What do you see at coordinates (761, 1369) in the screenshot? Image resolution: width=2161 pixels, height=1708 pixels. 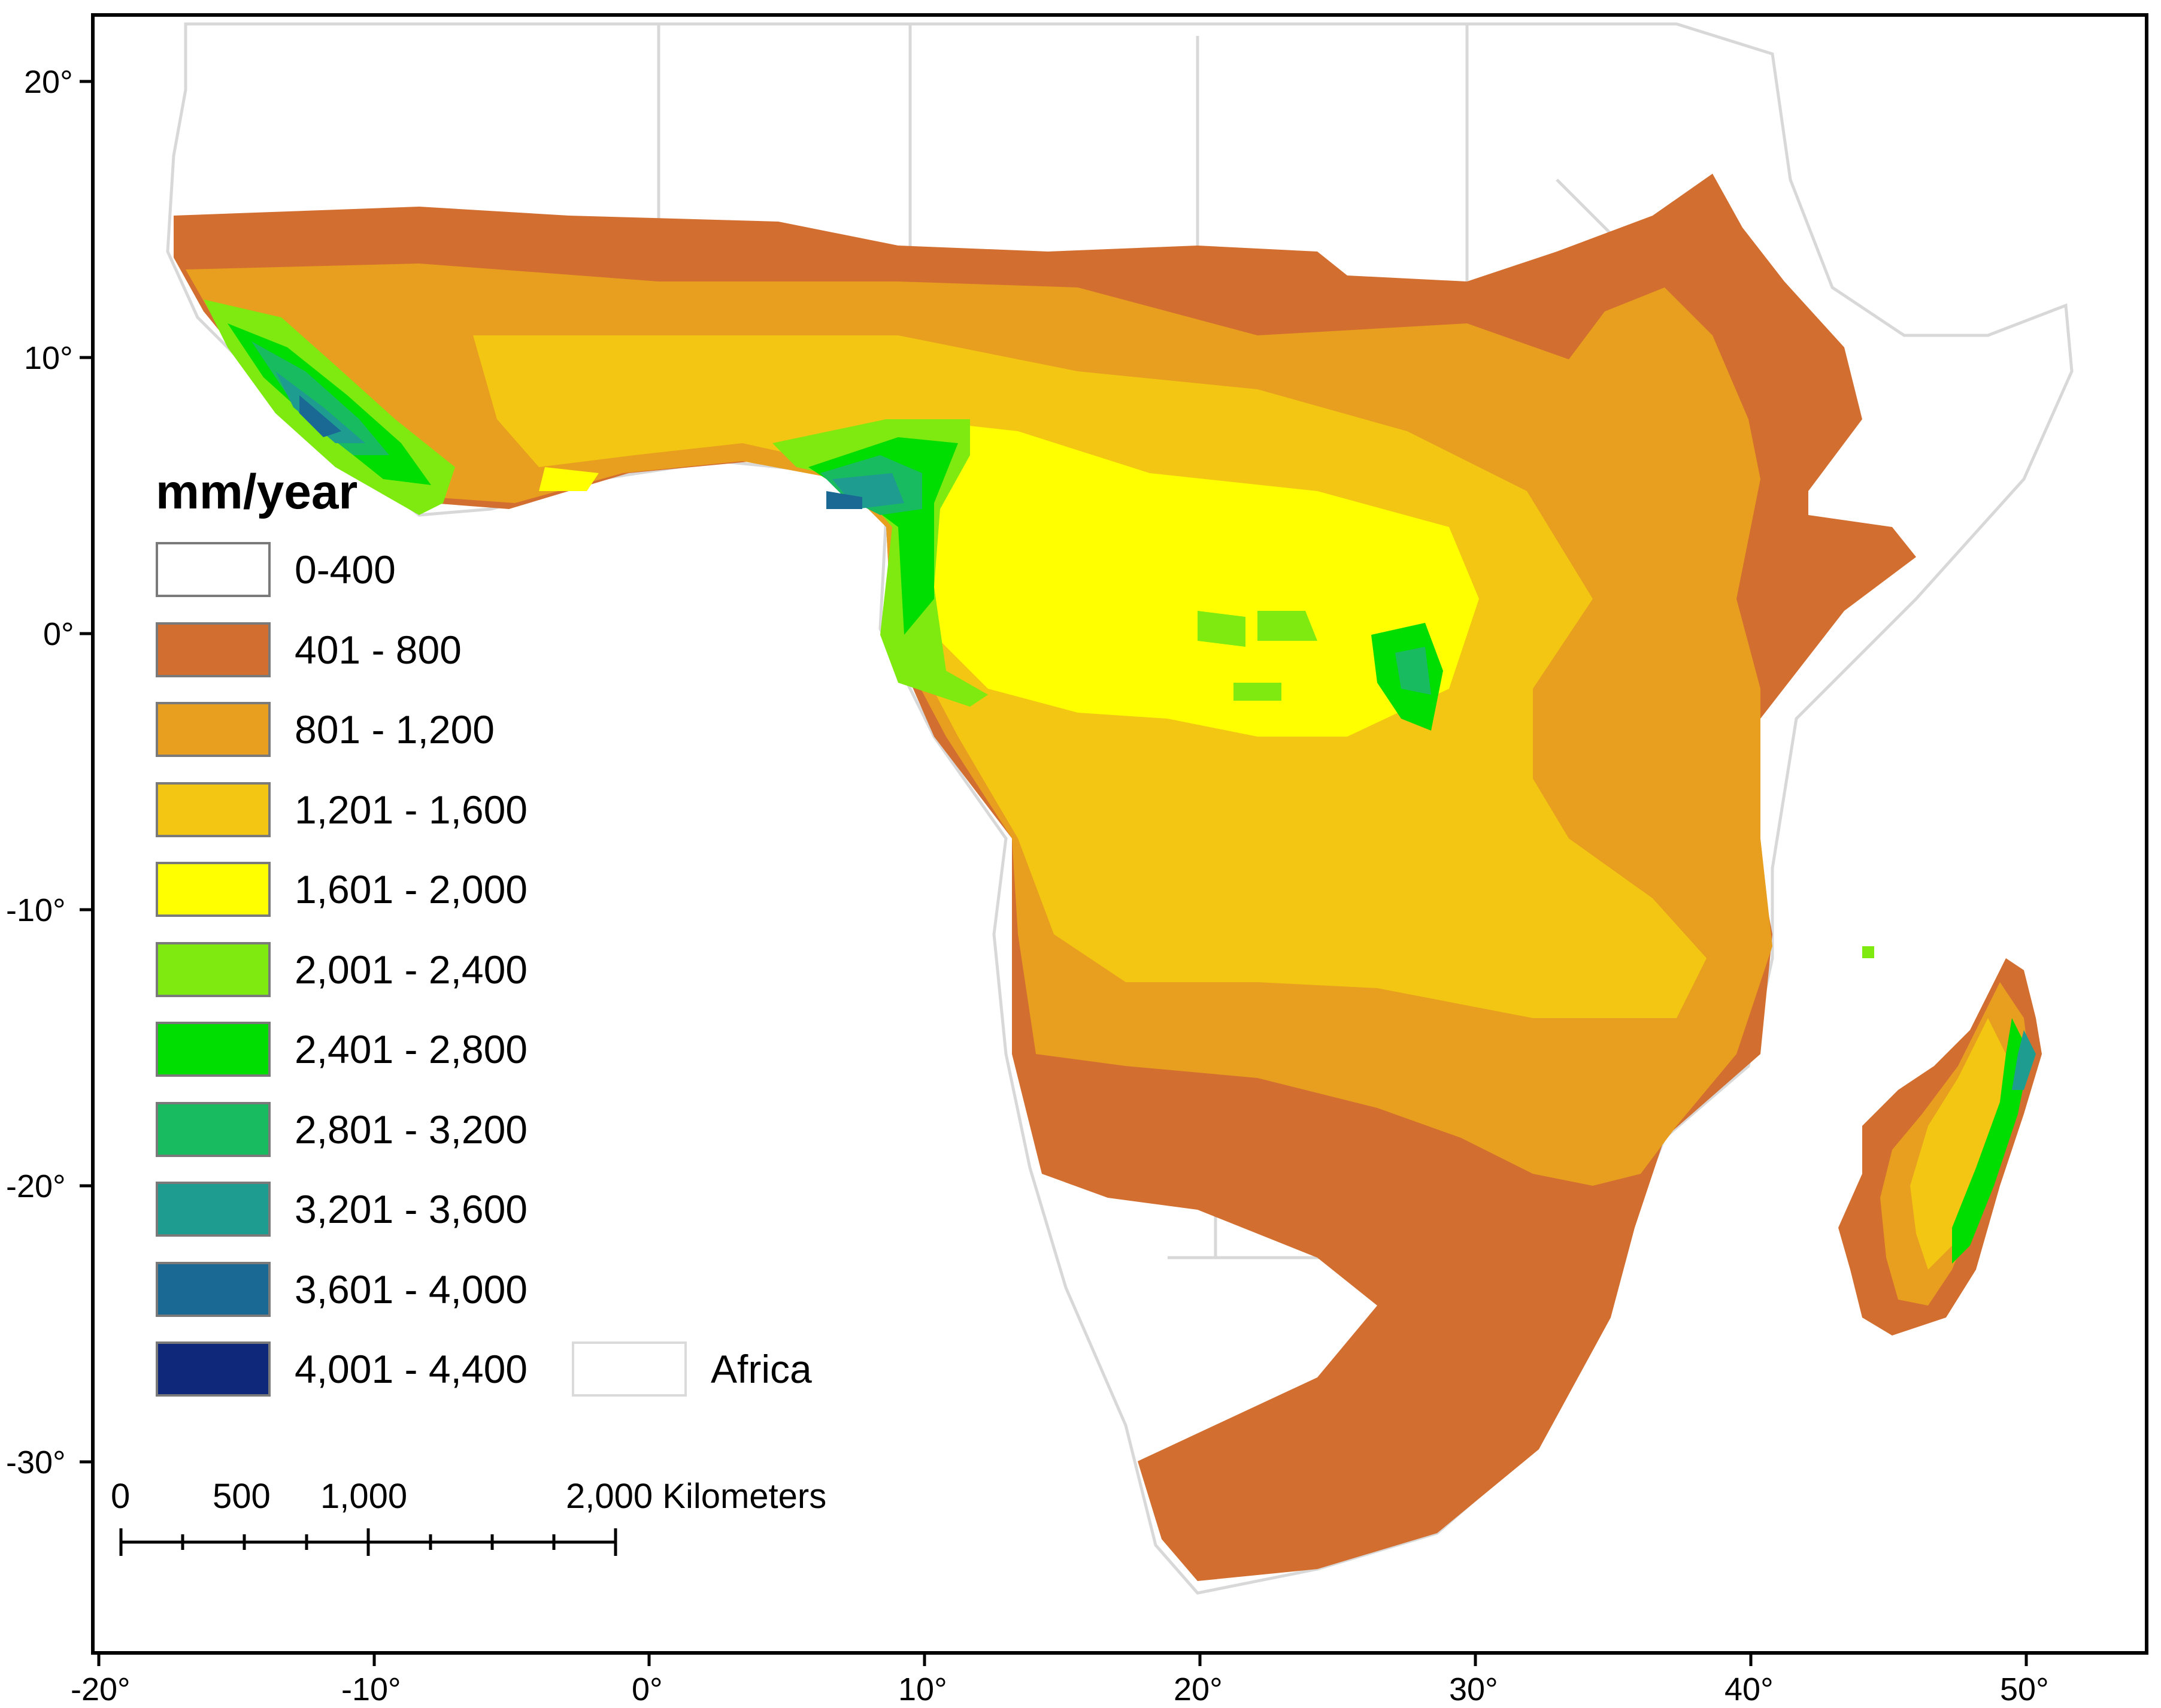 I see `legend-label-africa: Africa` at bounding box center [761, 1369].